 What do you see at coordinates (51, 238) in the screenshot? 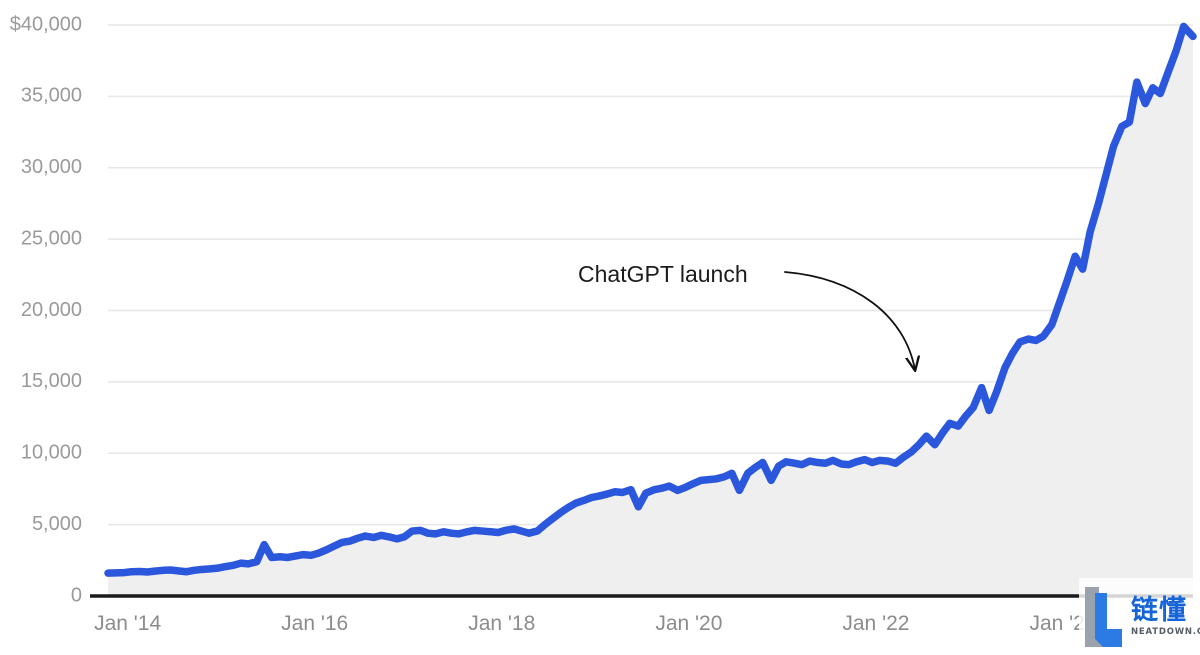
I see `y-tick-label: 25,000` at bounding box center [51, 238].